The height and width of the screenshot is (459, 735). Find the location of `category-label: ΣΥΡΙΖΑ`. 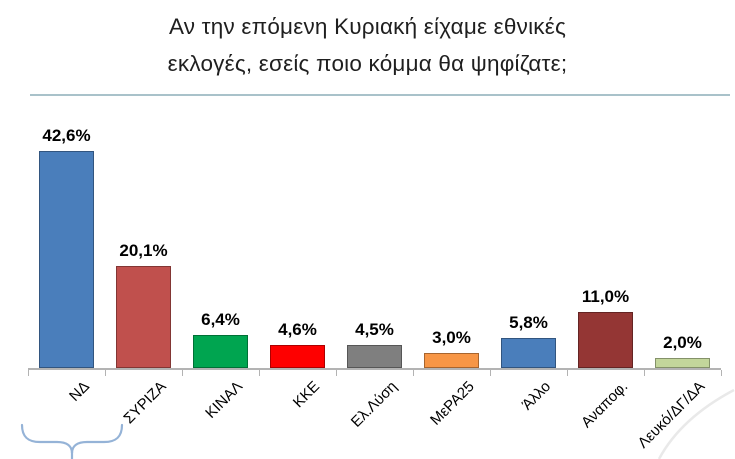

category-label: ΣΥΡΙΖΑ is located at coordinates (145, 403).